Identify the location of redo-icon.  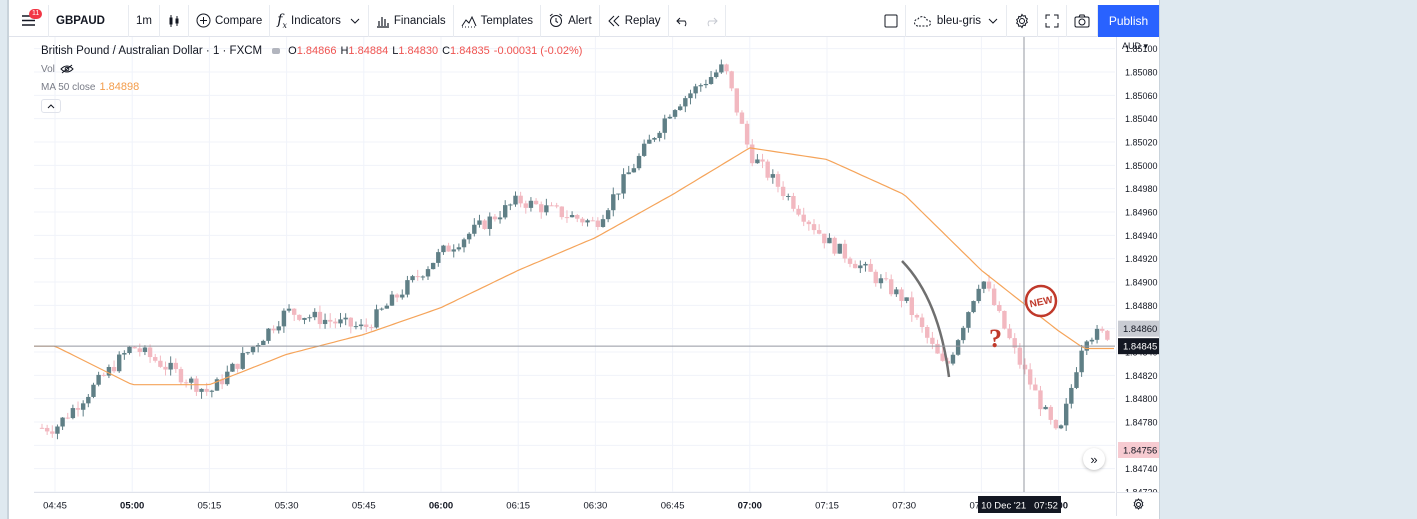
(712, 21).